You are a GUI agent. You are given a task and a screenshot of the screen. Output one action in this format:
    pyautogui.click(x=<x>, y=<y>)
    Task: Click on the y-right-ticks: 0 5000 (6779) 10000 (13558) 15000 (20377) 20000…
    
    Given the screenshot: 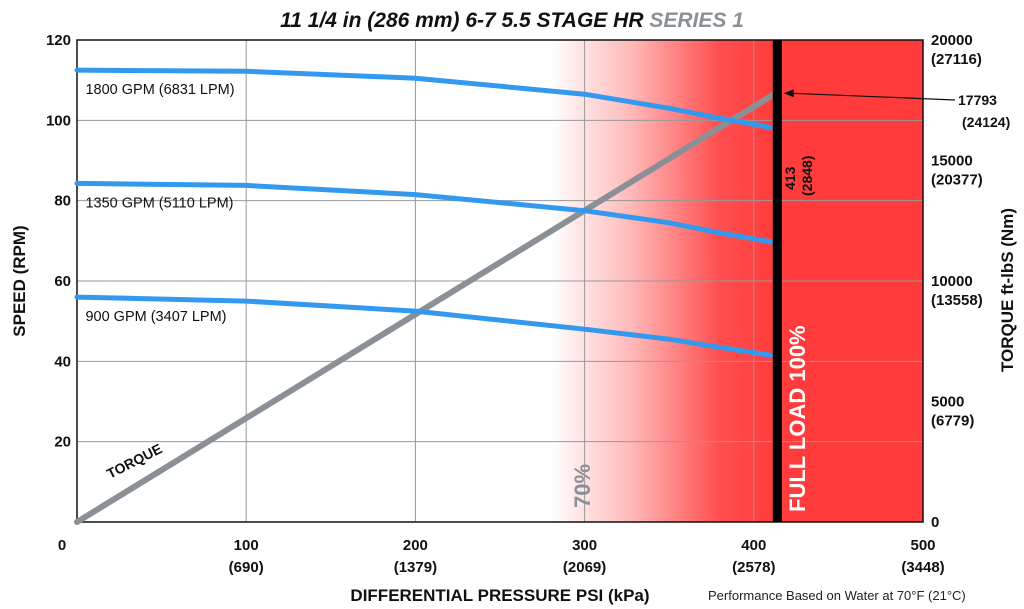 What is the action you would take?
    pyautogui.click(x=957, y=281)
    